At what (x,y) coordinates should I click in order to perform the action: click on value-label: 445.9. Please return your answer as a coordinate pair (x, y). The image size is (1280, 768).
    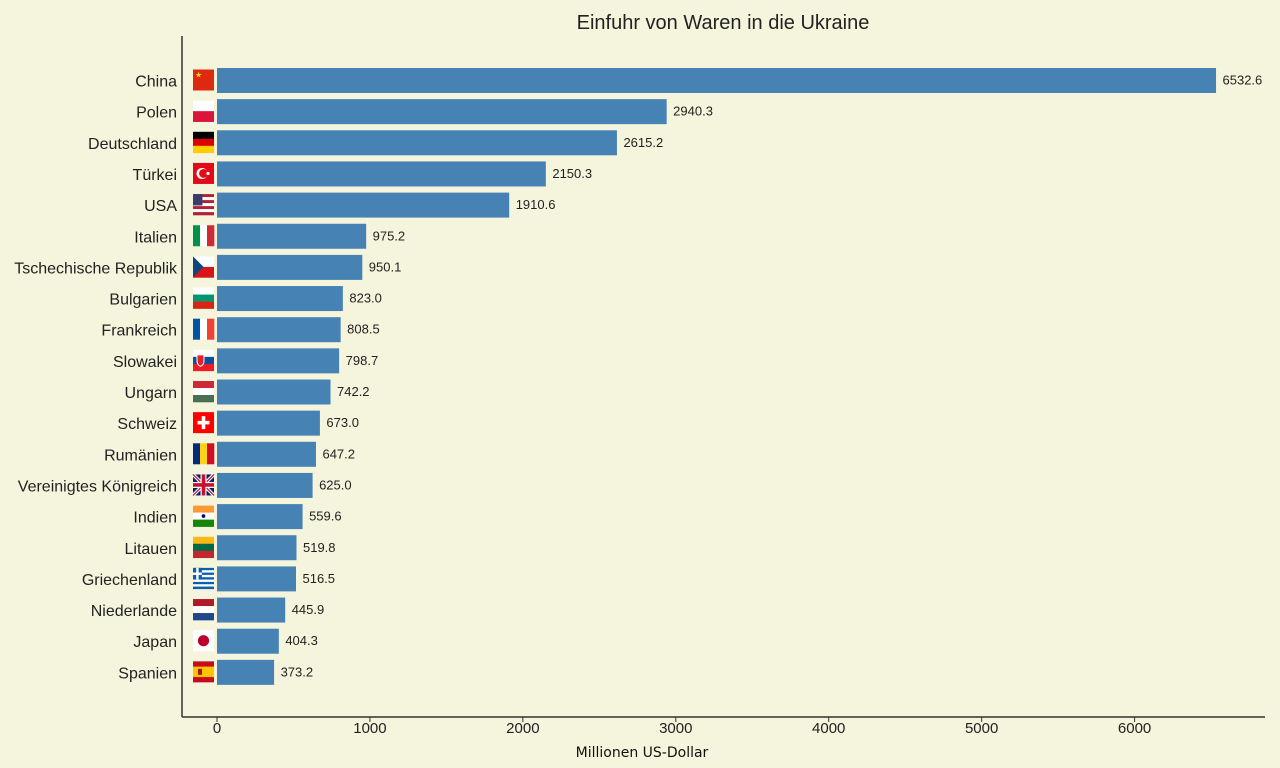
    Looking at the image, I should click on (308, 609).